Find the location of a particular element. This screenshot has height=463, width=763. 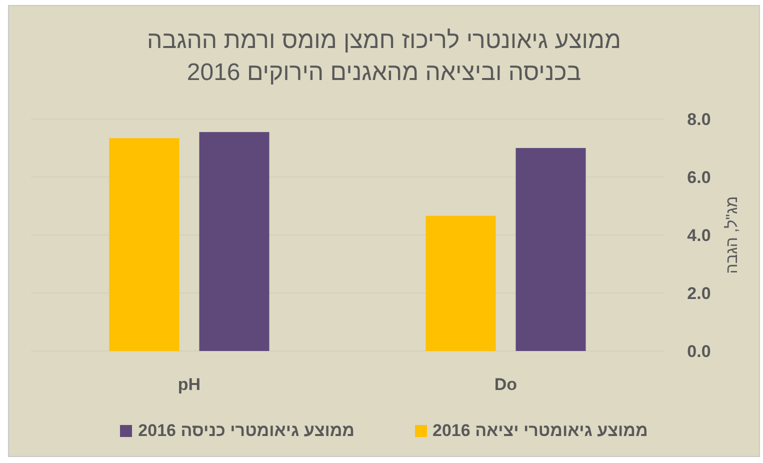

y-tick-label: 0.0 is located at coordinates (699, 351).